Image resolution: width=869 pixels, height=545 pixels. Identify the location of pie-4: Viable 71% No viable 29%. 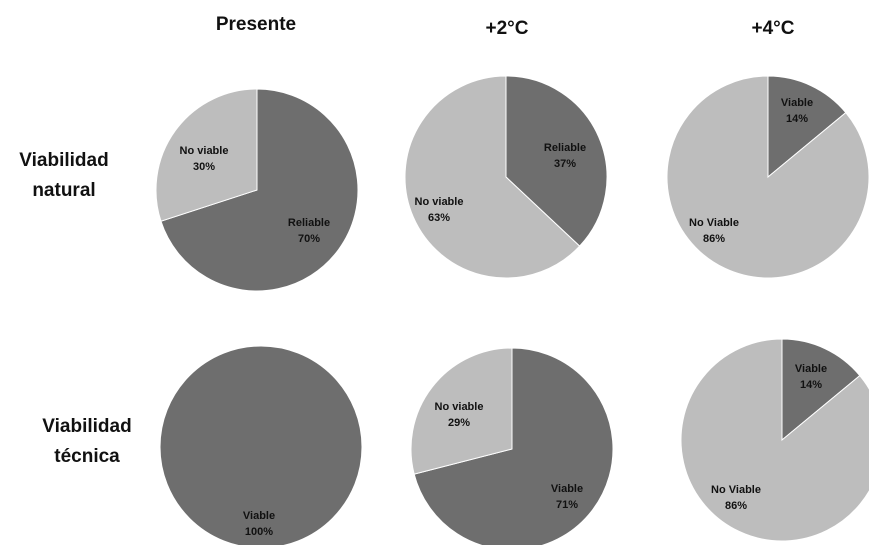
(512, 446).